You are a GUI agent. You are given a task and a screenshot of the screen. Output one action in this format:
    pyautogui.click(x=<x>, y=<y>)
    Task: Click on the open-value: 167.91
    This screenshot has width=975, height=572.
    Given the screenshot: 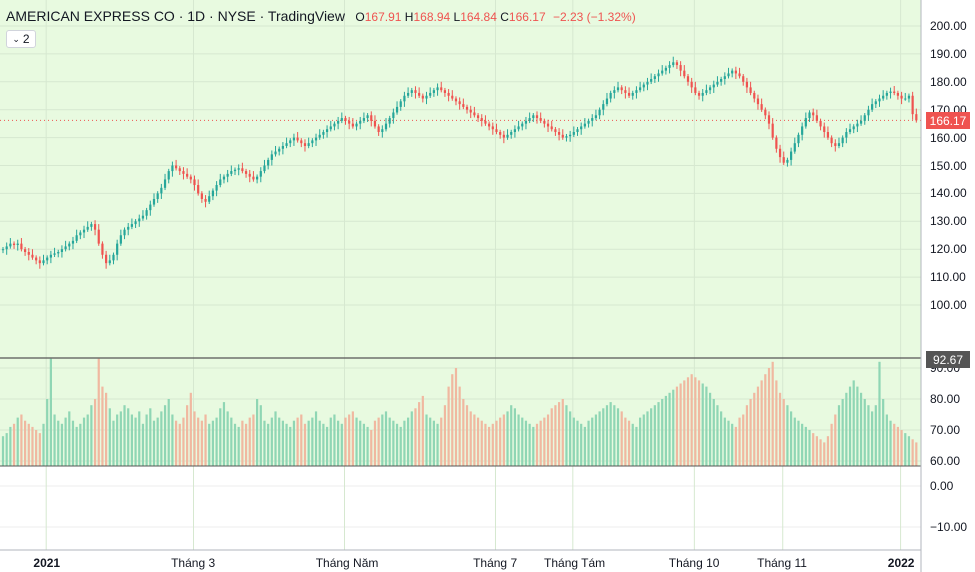 What is the action you would take?
    pyautogui.click(x=383, y=17)
    